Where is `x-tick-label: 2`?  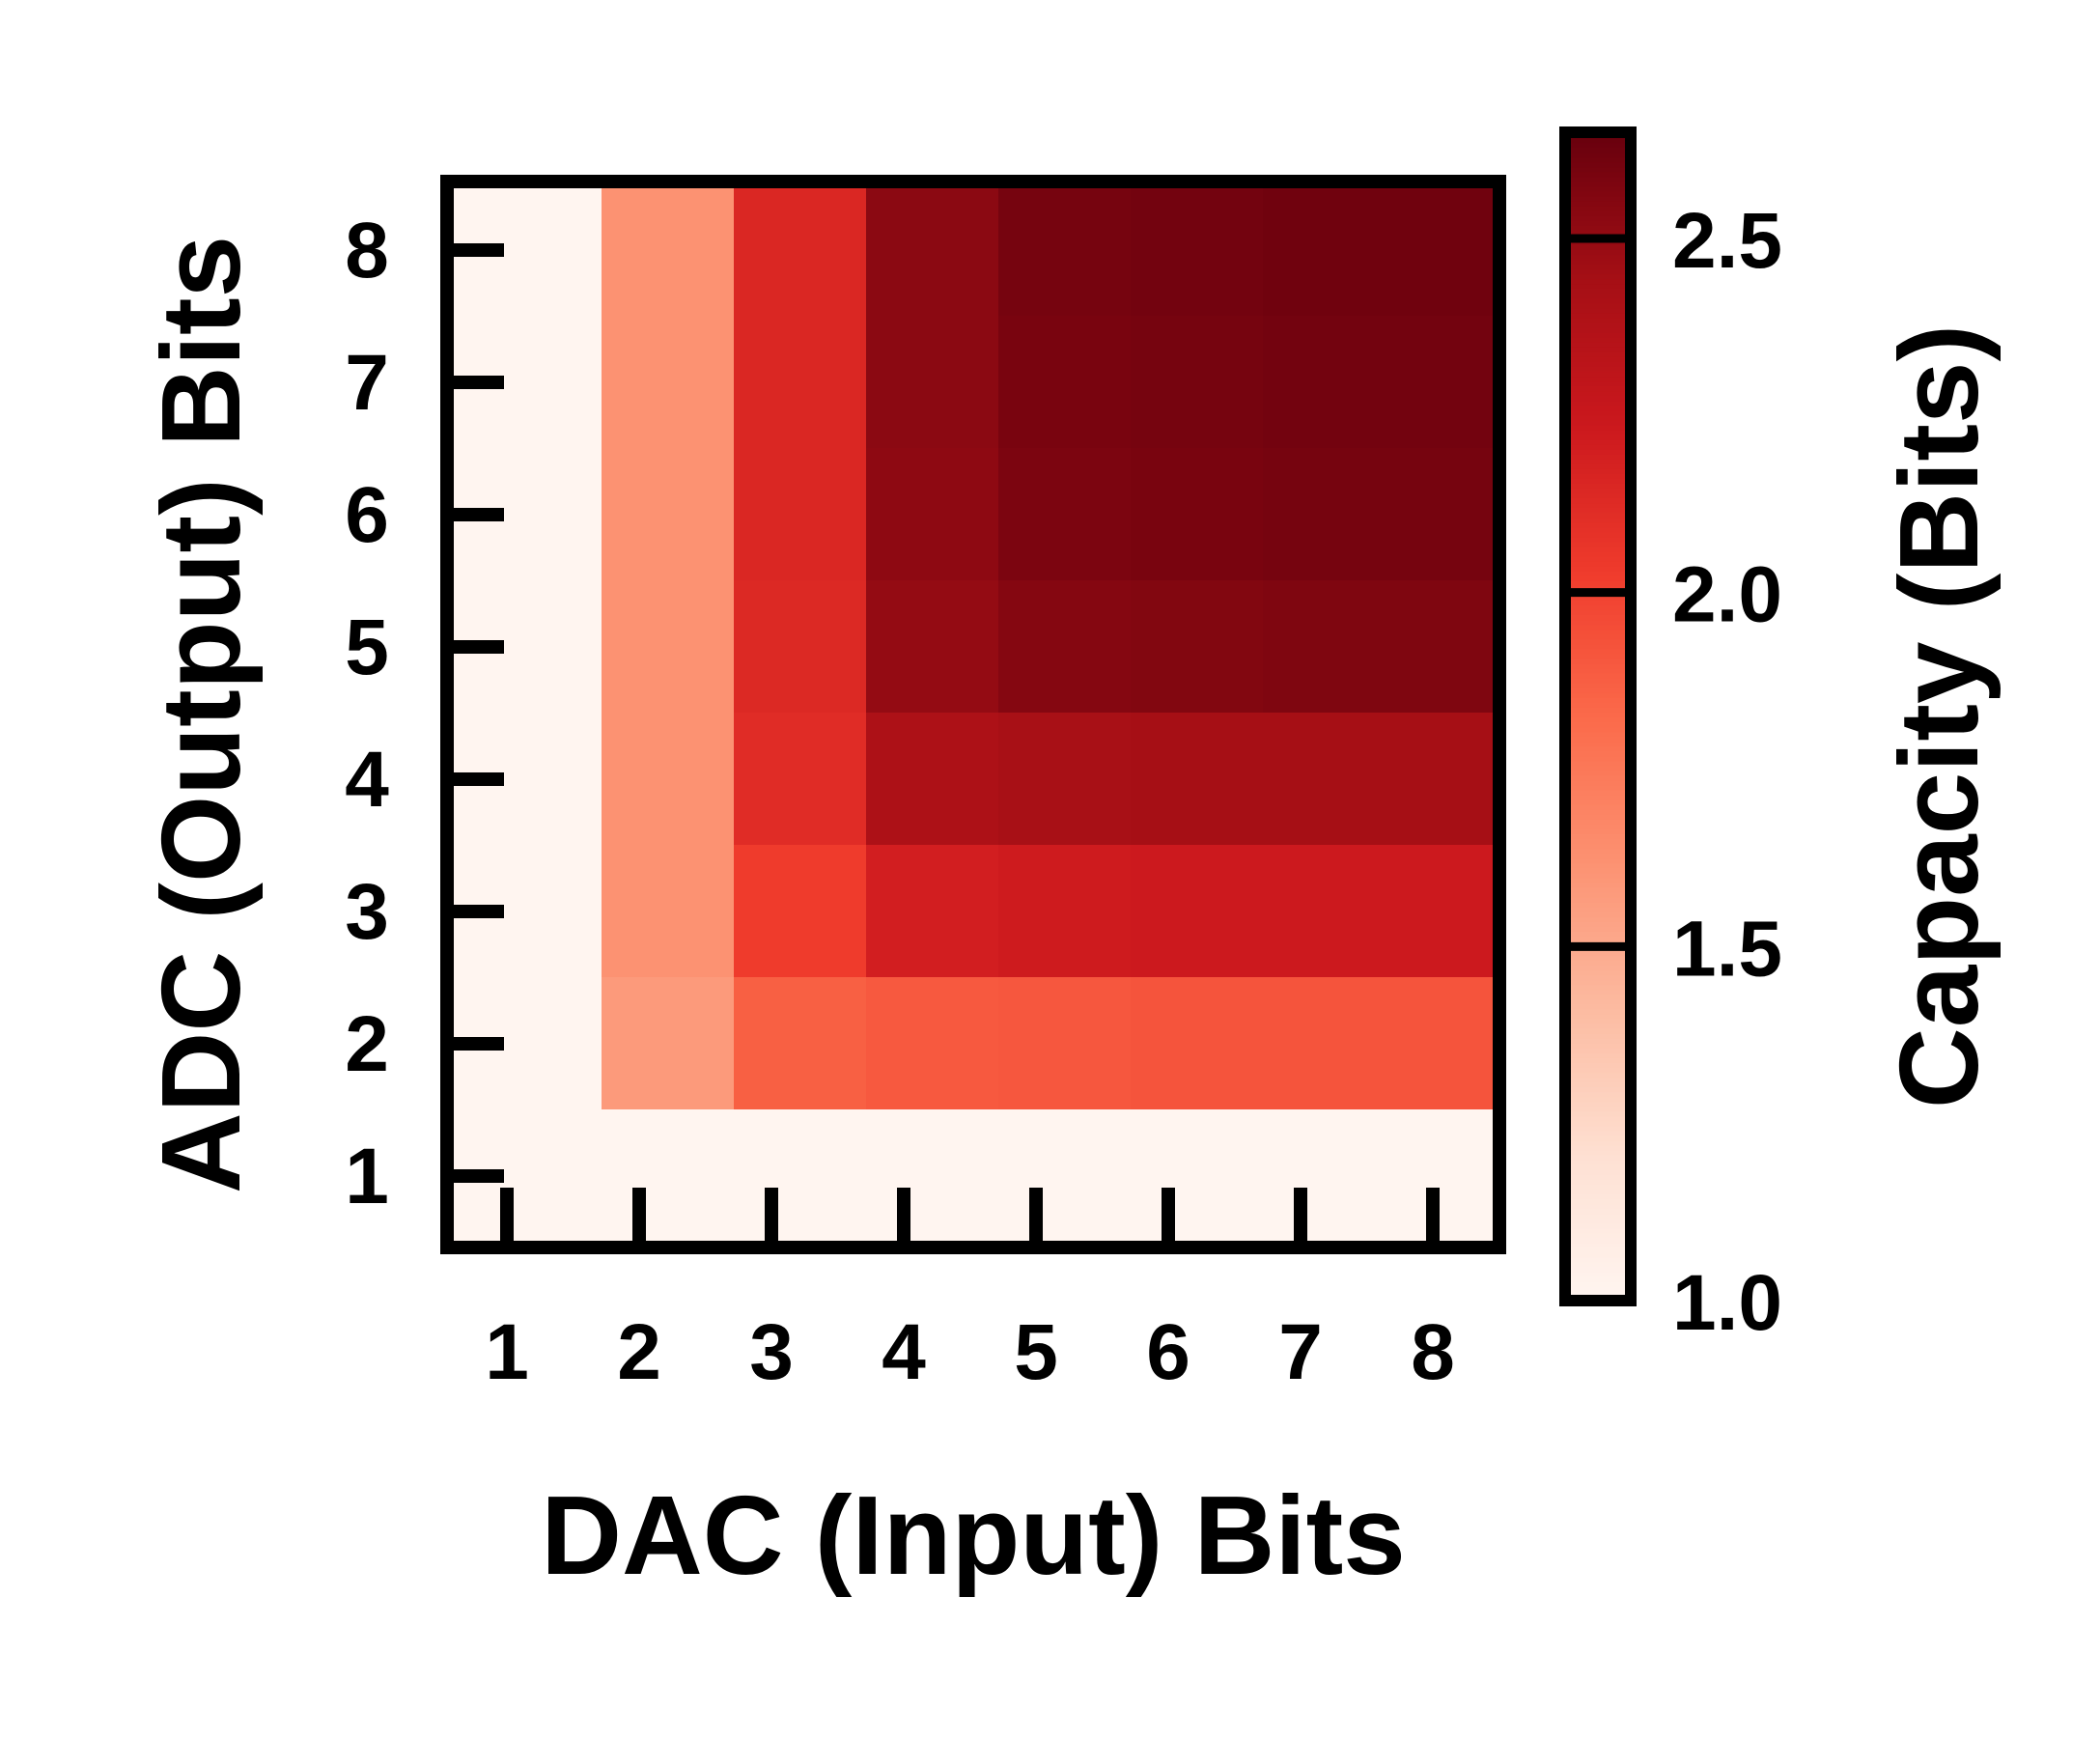 x-tick-label: 2 is located at coordinates (639, 1352).